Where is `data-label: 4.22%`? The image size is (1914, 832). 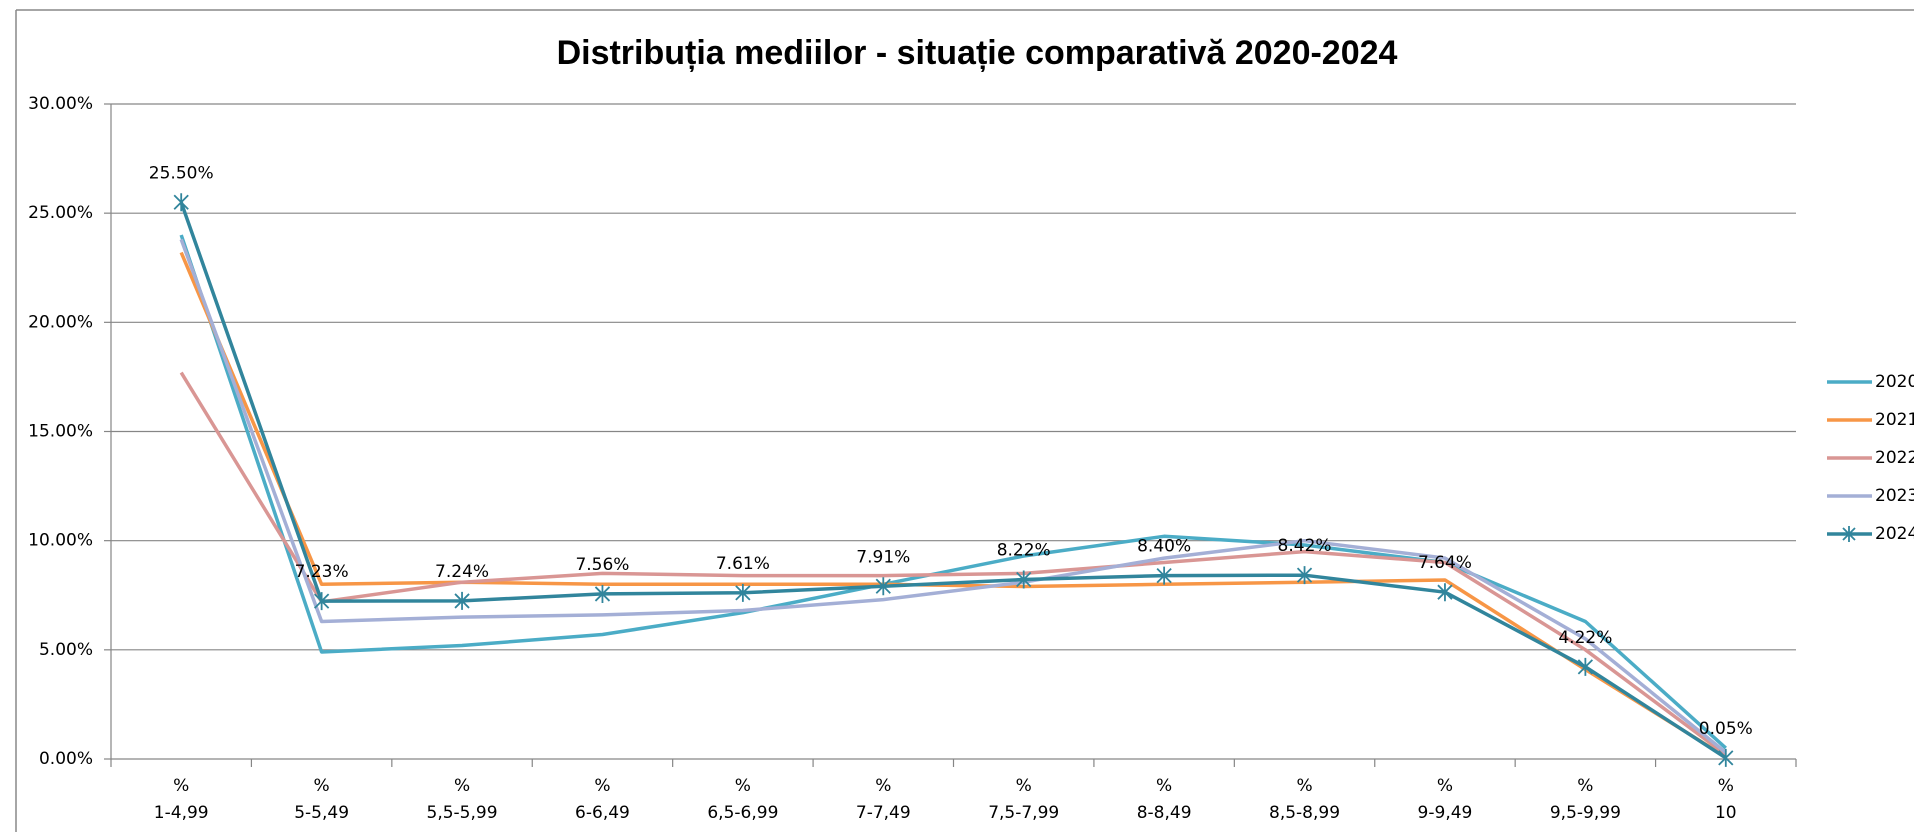 data-label: 4.22% is located at coordinates (1585, 638).